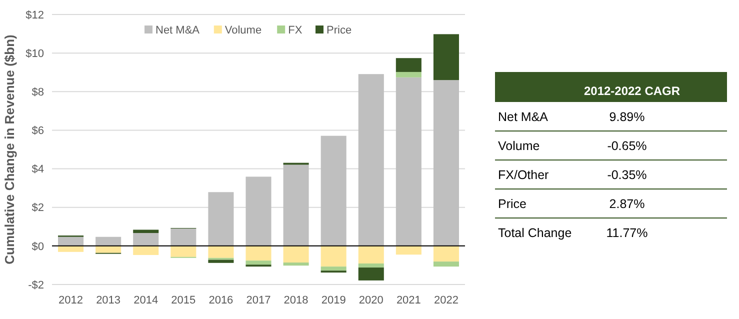  What do you see at coordinates (408, 300) in the screenshot?
I see `x-tick-label: 2021` at bounding box center [408, 300].